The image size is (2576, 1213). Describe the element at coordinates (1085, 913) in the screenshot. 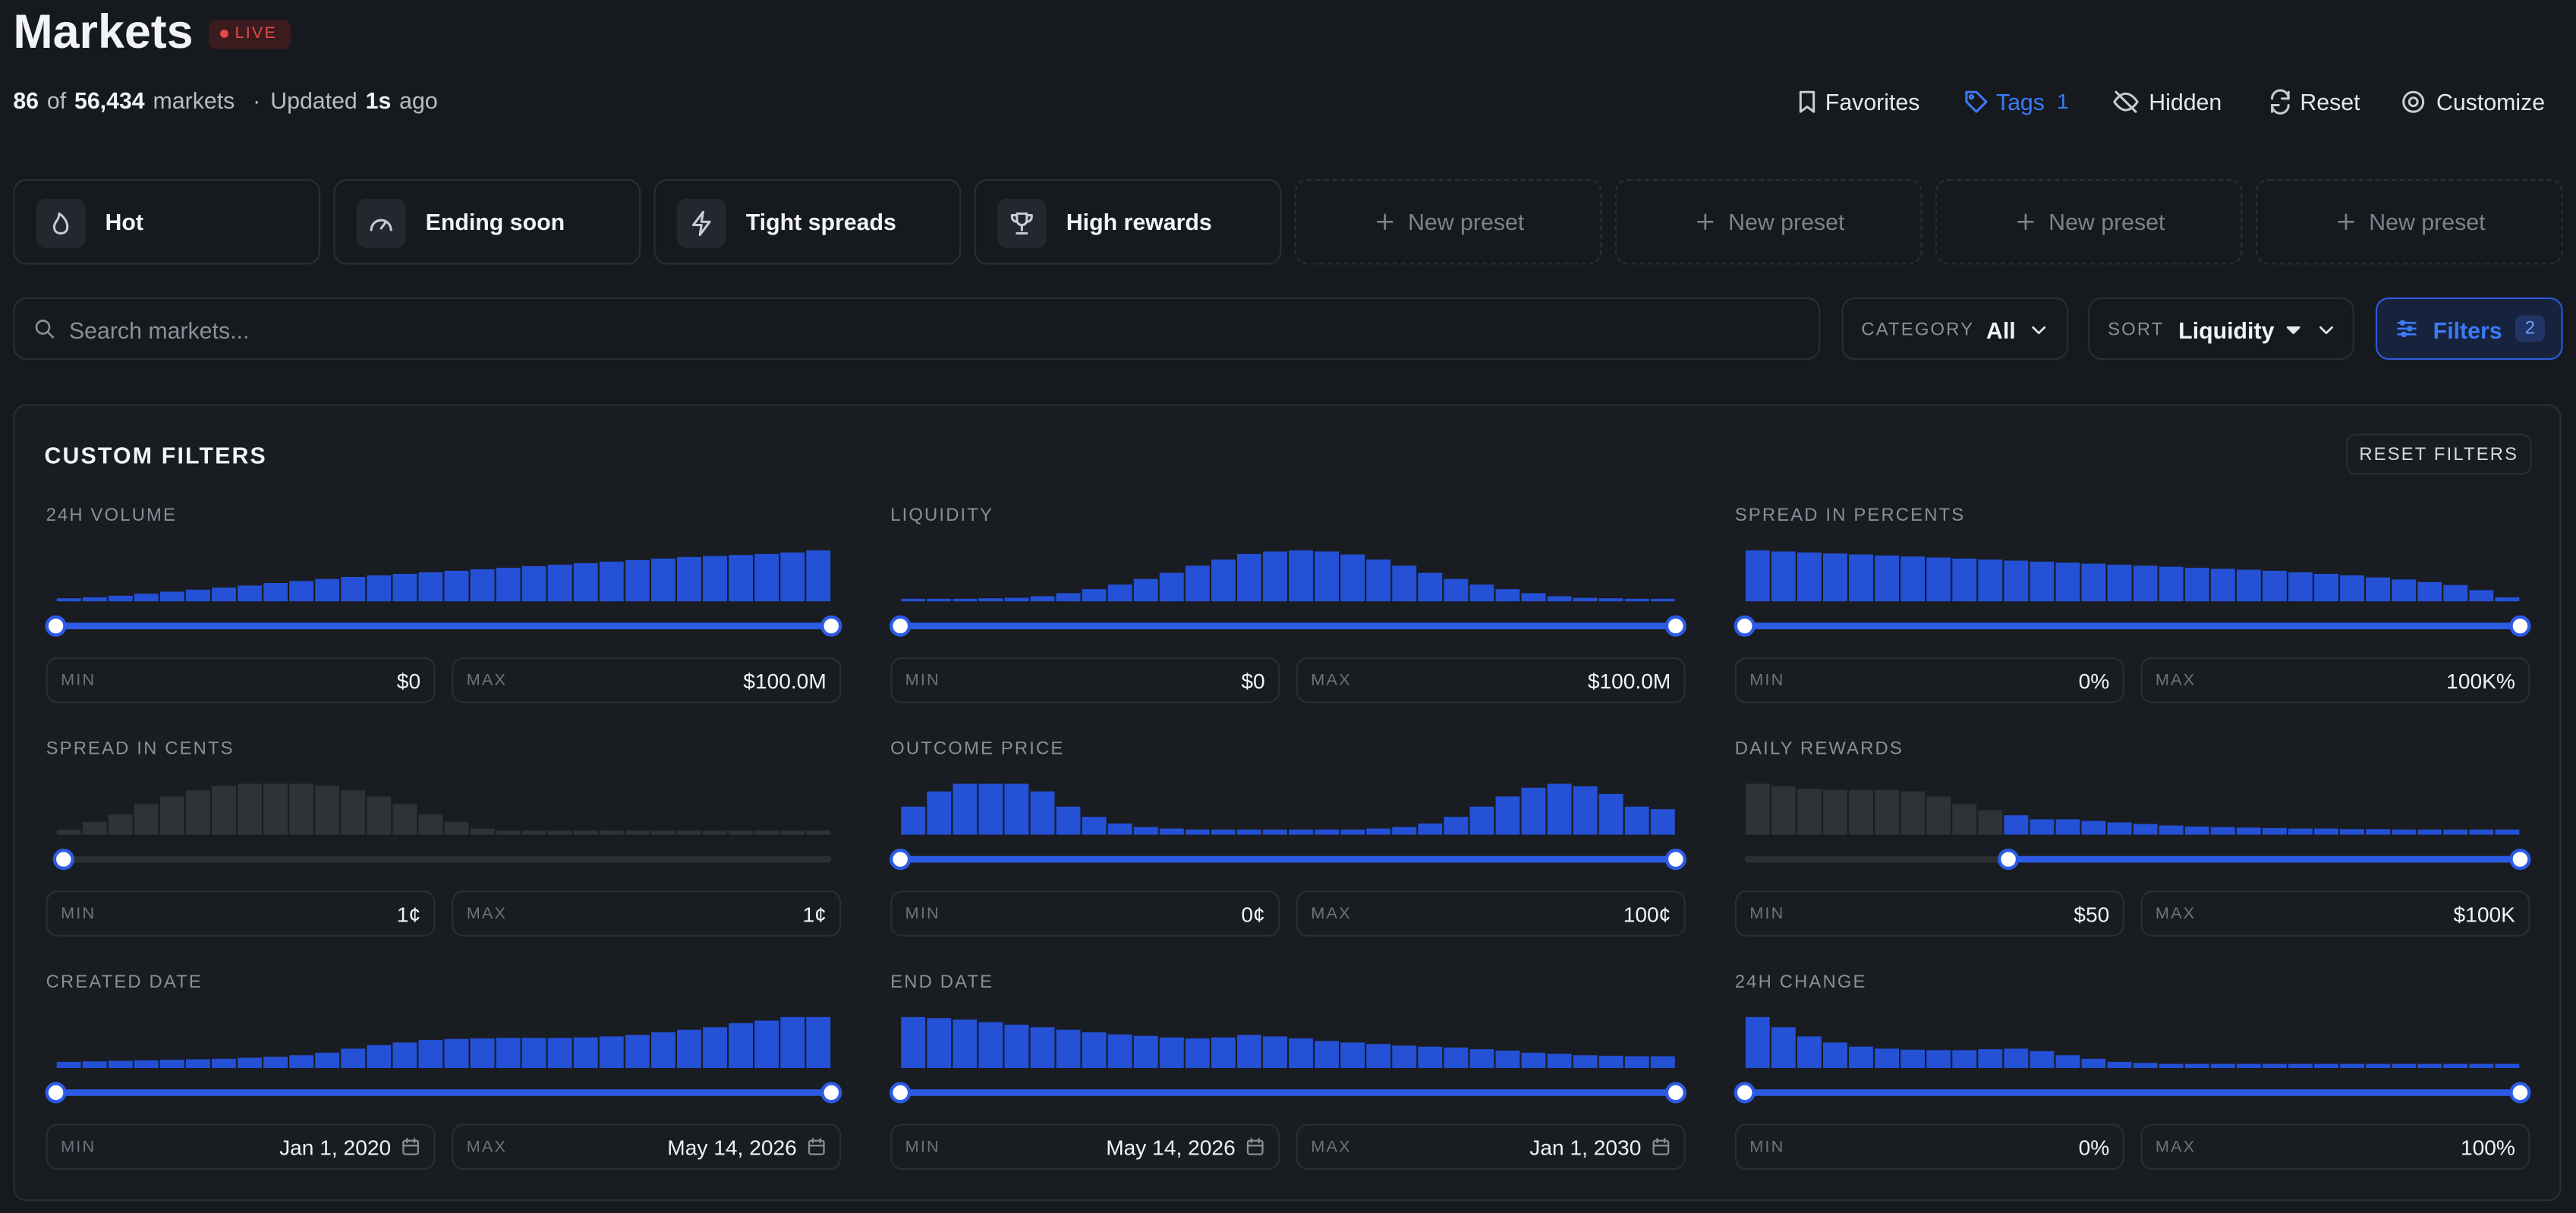

I see `min-input: MIN 0¢` at that location.